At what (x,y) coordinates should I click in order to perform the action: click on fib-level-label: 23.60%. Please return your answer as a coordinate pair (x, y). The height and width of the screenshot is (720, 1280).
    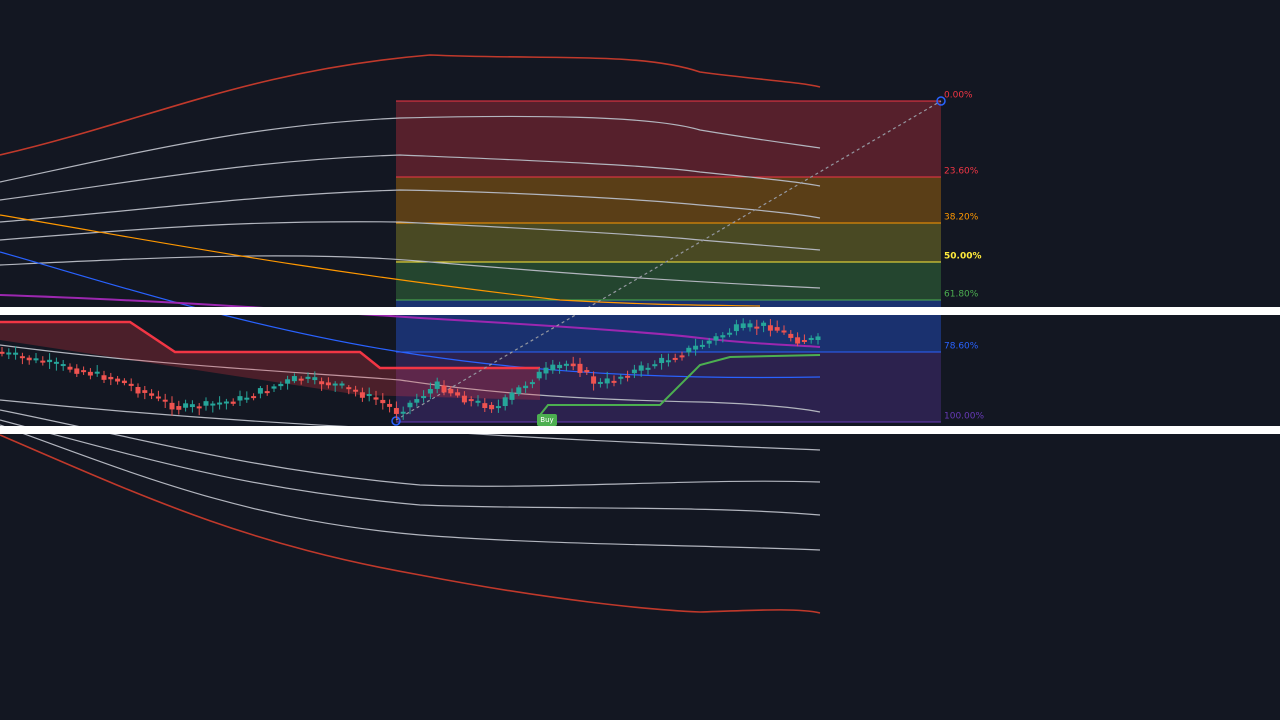
    Looking at the image, I should click on (961, 172).